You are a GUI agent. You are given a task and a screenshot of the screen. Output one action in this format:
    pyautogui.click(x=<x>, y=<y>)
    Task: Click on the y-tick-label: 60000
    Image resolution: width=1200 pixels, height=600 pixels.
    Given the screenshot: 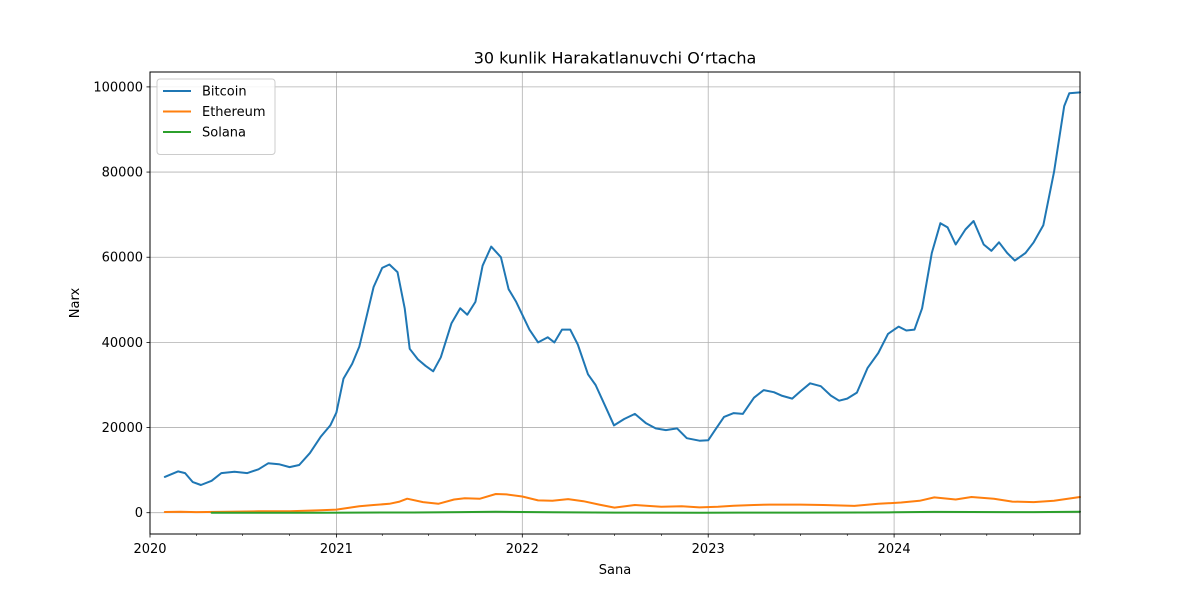 What is the action you would take?
    pyautogui.click(x=122, y=258)
    